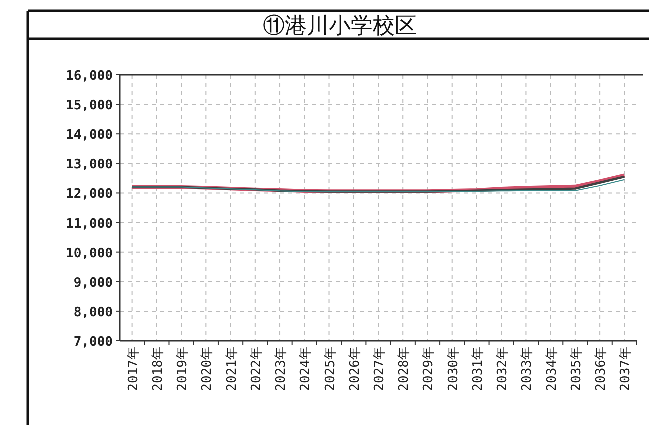 This screenshot has width=649, height=425. What do you see at coordinates (90, 224) in the screenshot?
I see `y-tick-label: 11,000` at bounding box center [90, 224].